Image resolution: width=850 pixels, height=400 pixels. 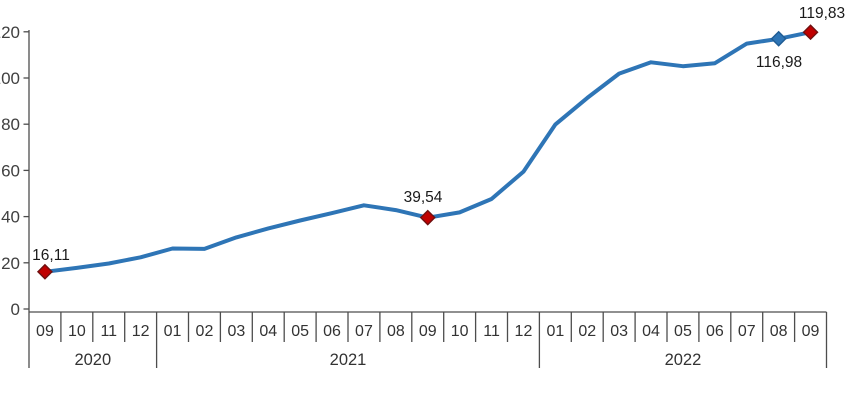 What do you see at coordinates (51, 255) in the screenshot?
I see `data-point-label: 16,11` at bounding box center [51, 255].